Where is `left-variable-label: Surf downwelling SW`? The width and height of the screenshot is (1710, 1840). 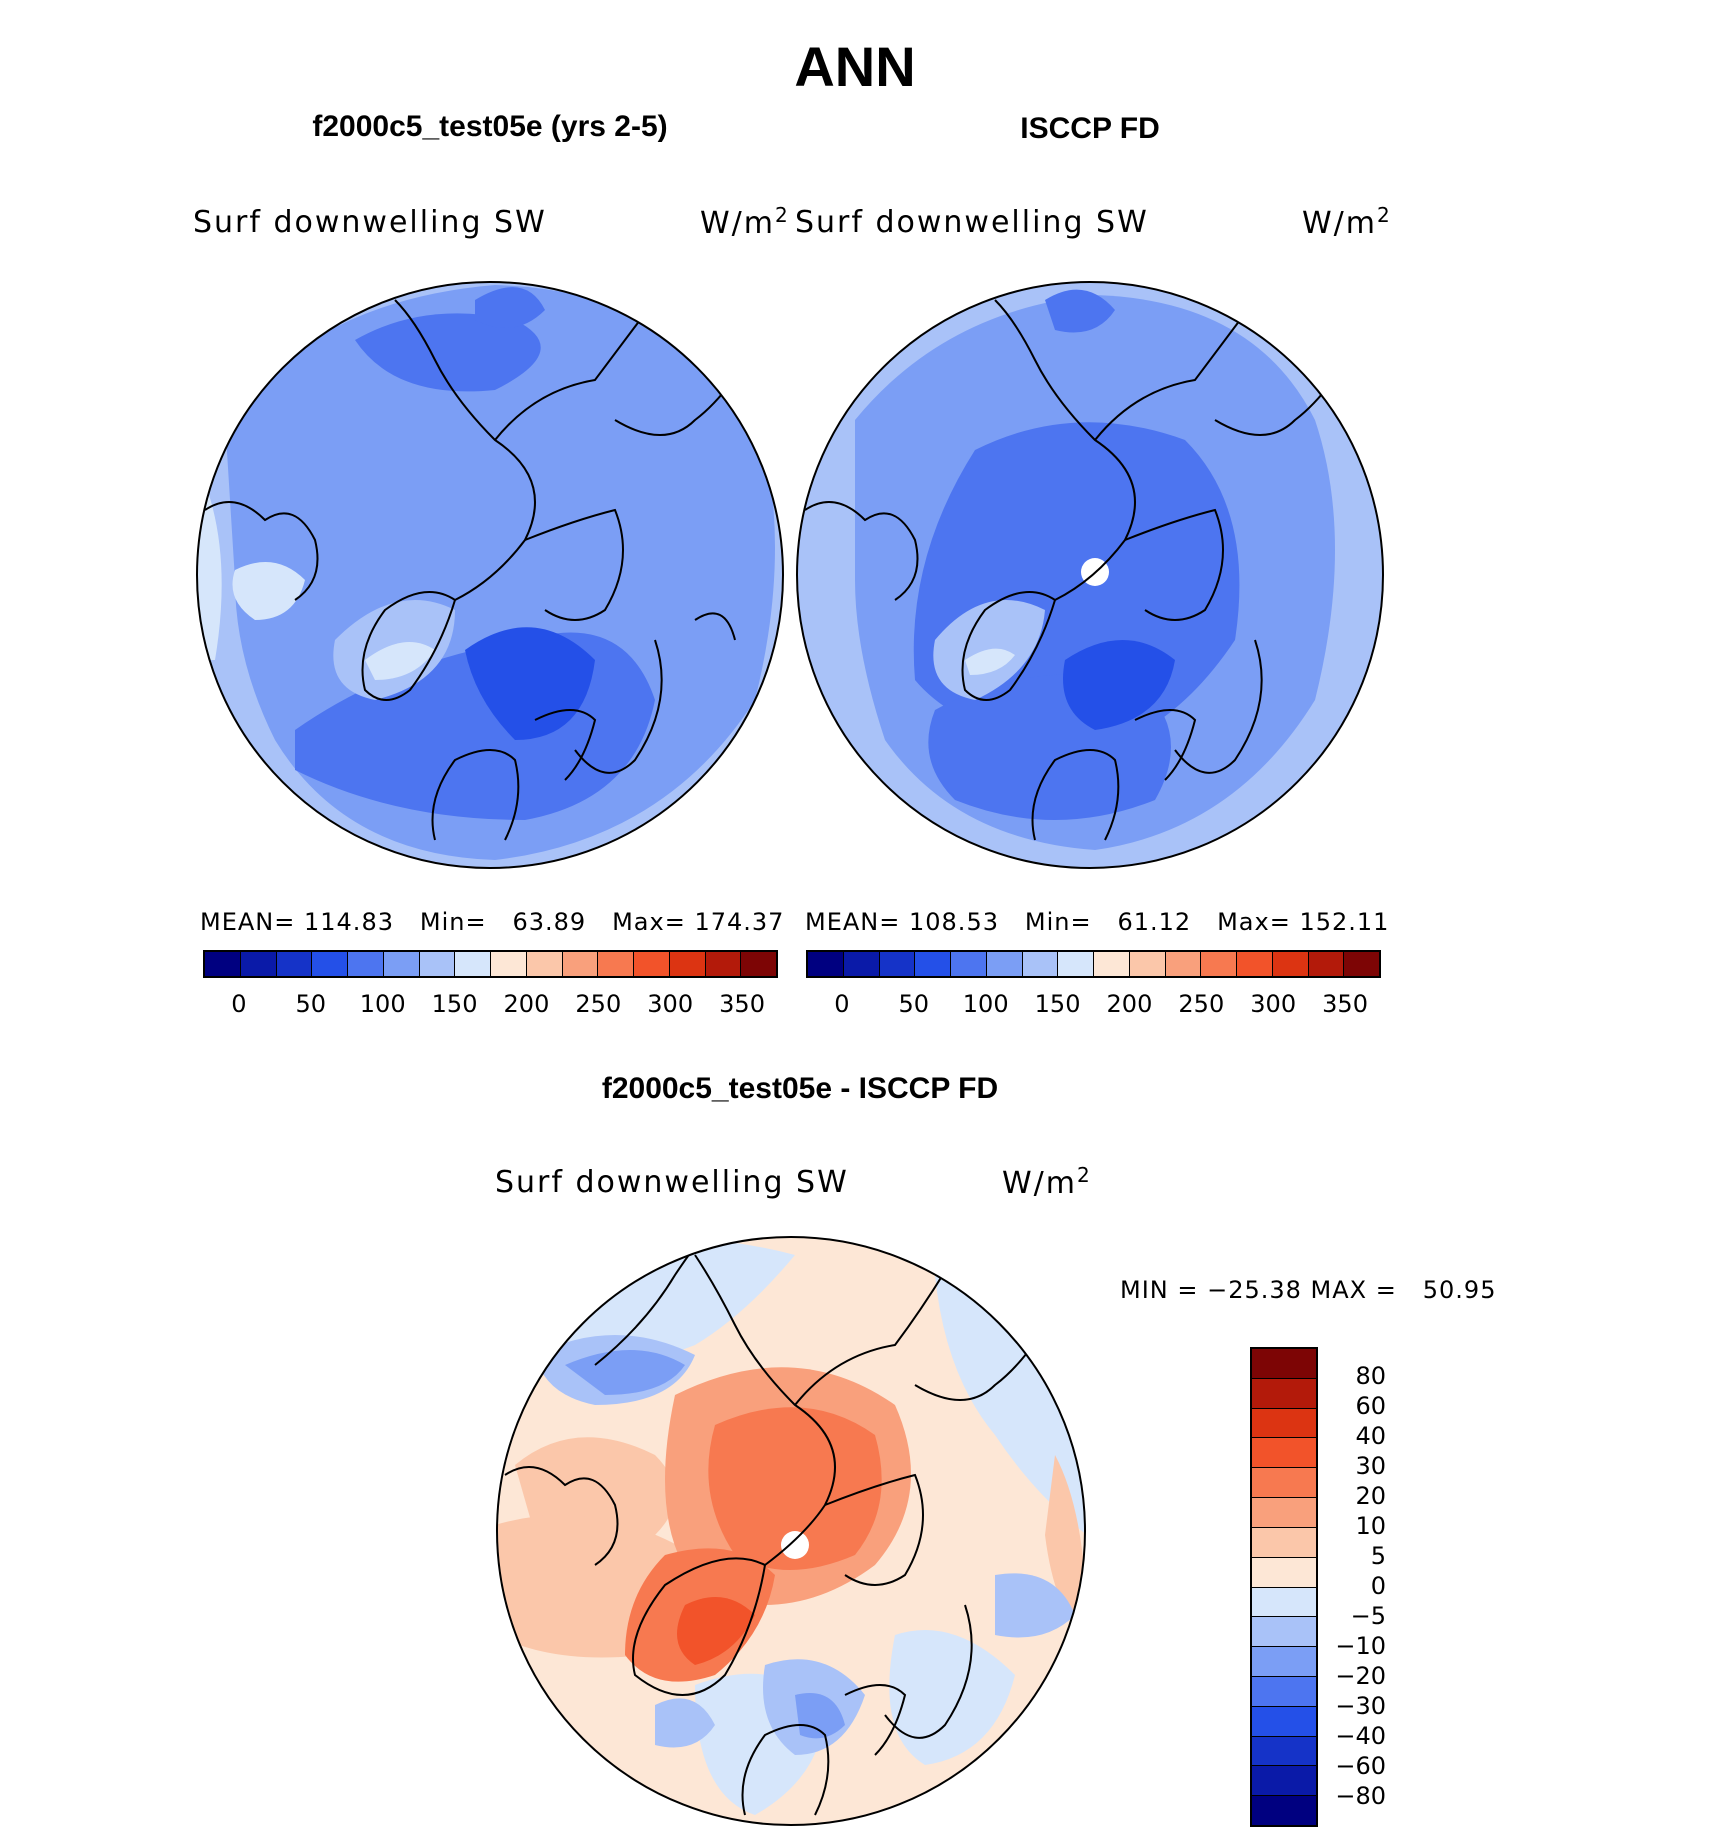
left-variable-label: Surf downwelling SW is located at coordinates (370, 222).